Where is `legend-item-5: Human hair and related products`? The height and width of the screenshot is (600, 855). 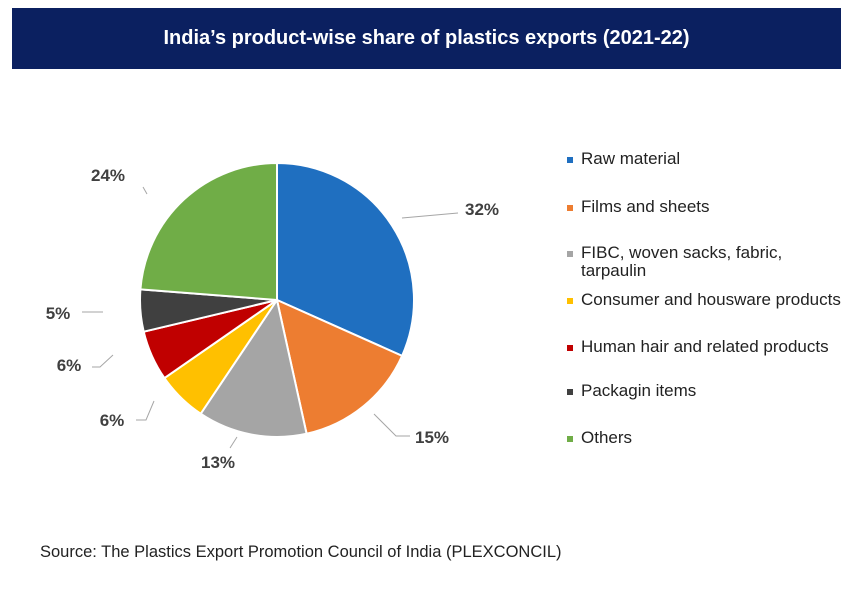 legend-item-5: Human hair and related products is located at coordinates (707, 347).